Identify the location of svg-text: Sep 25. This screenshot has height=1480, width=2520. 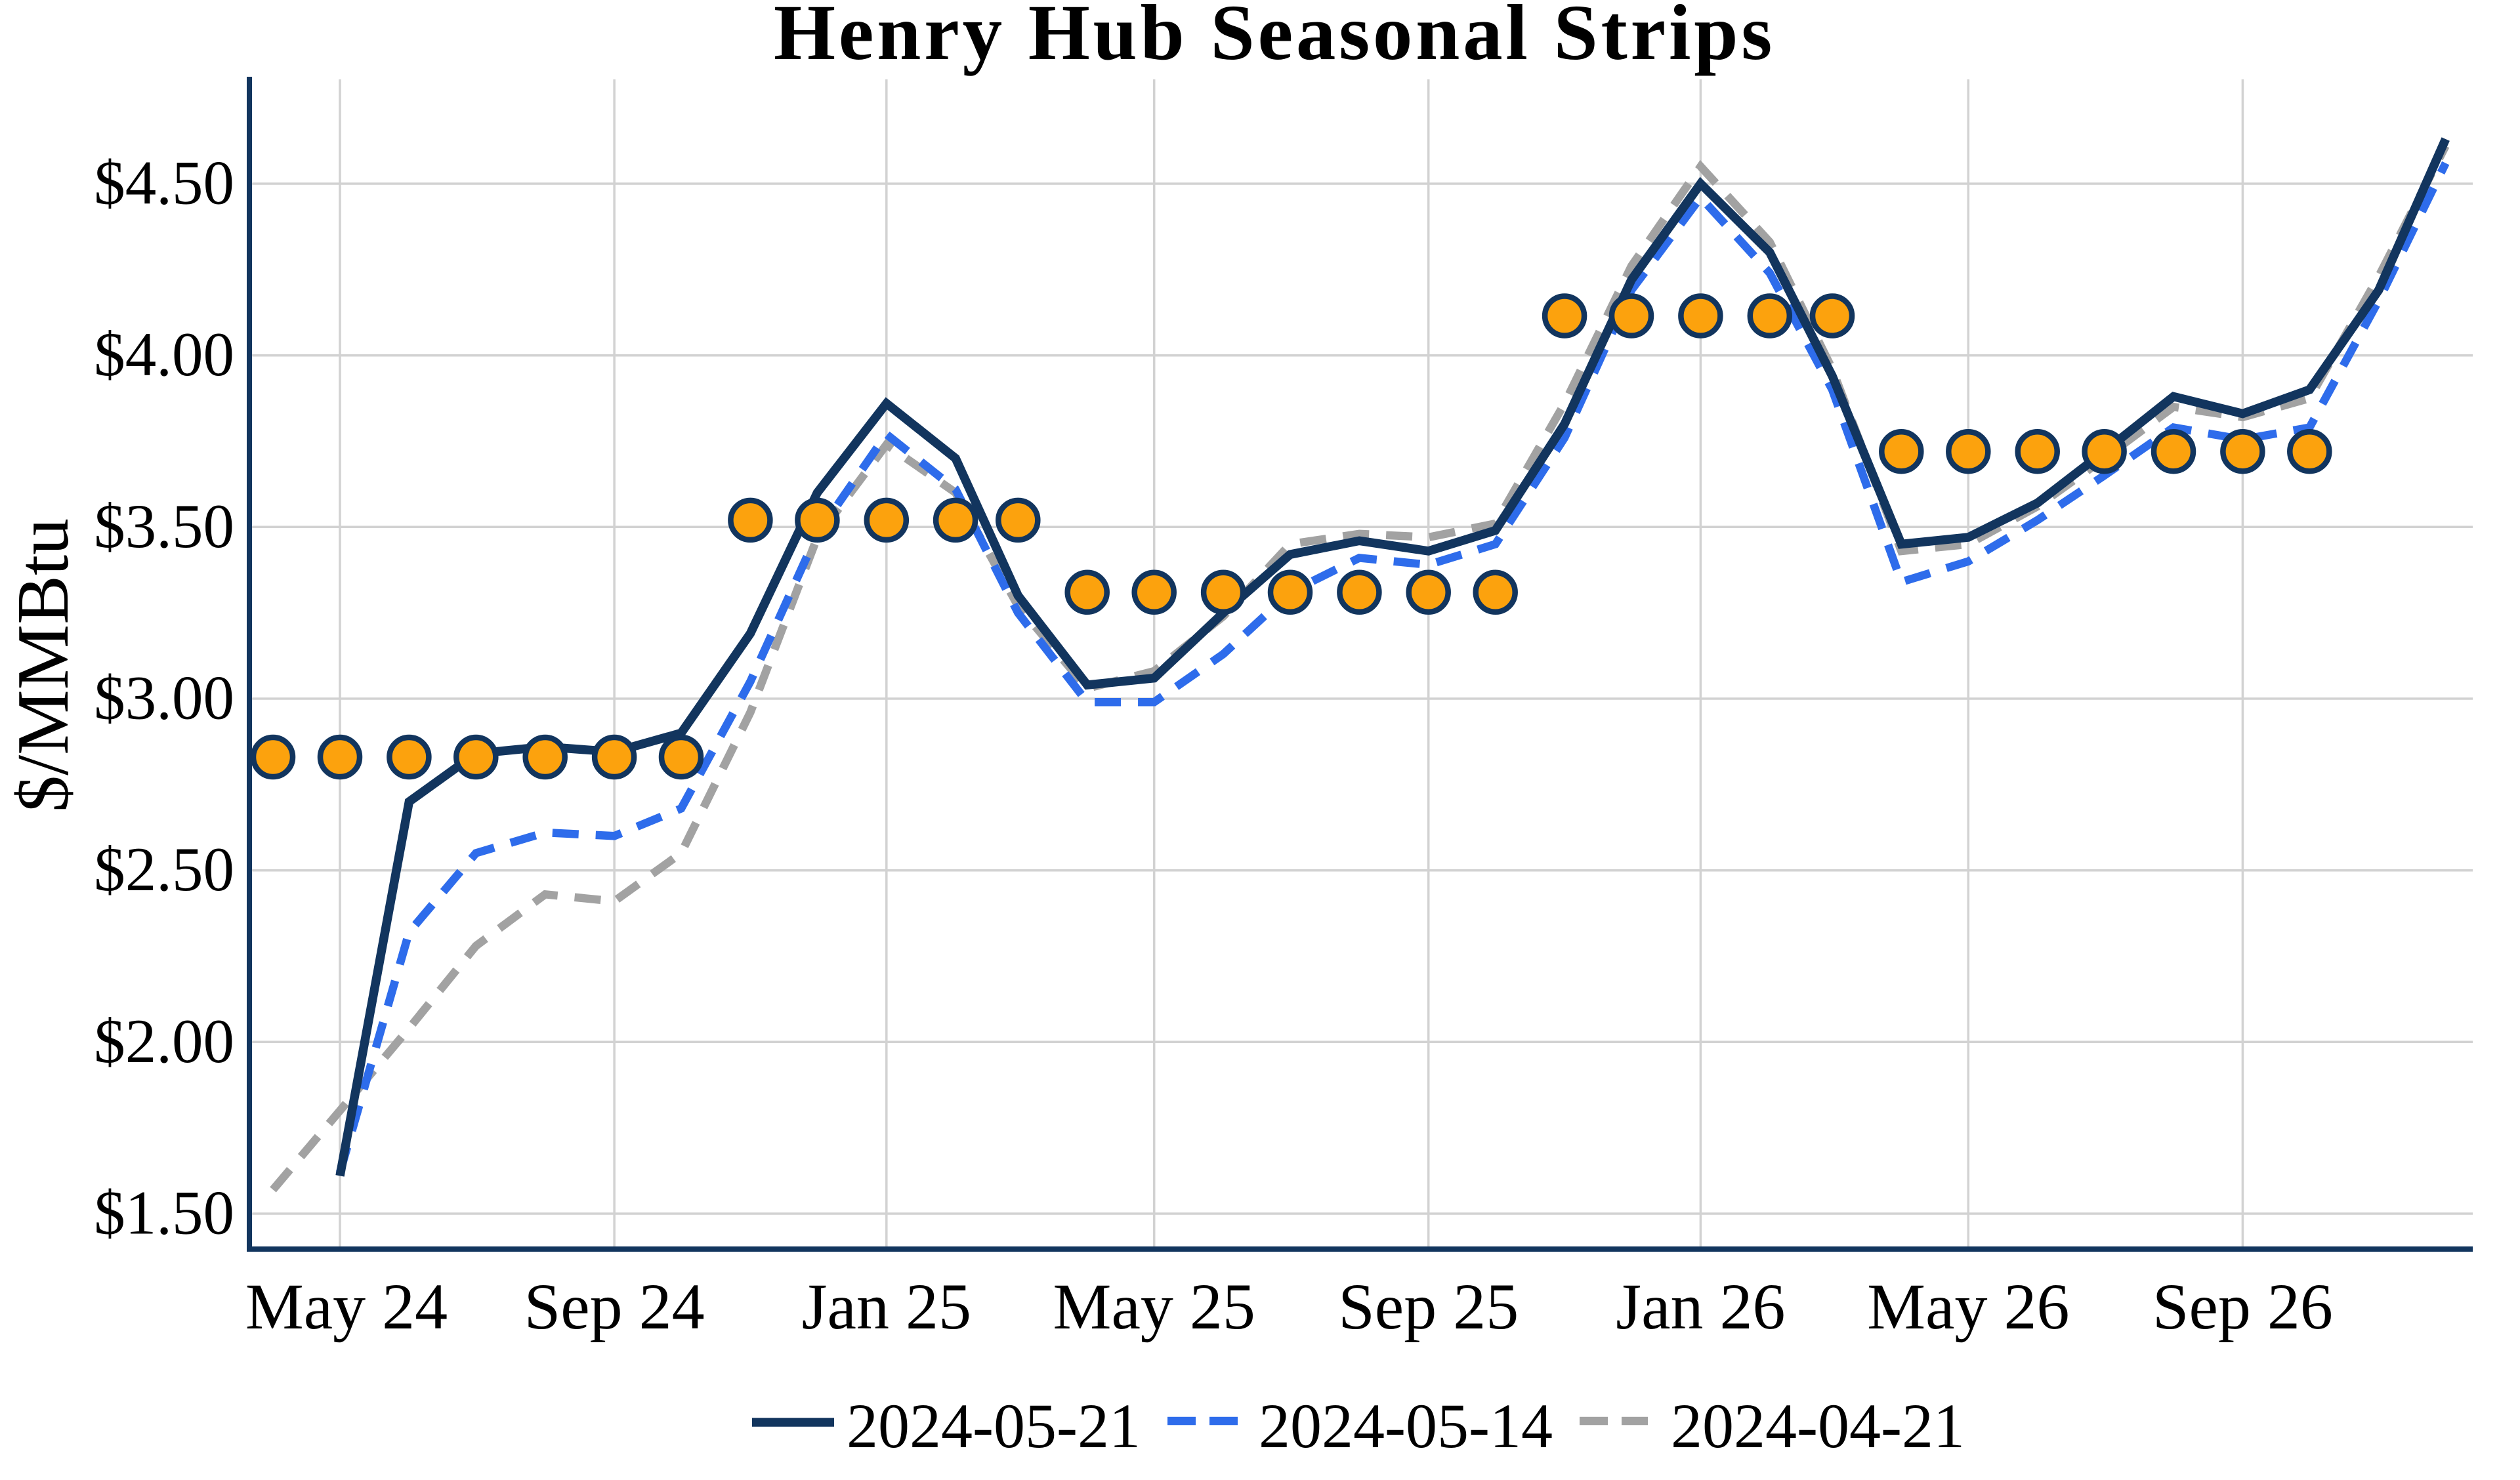
(1428, 1306).